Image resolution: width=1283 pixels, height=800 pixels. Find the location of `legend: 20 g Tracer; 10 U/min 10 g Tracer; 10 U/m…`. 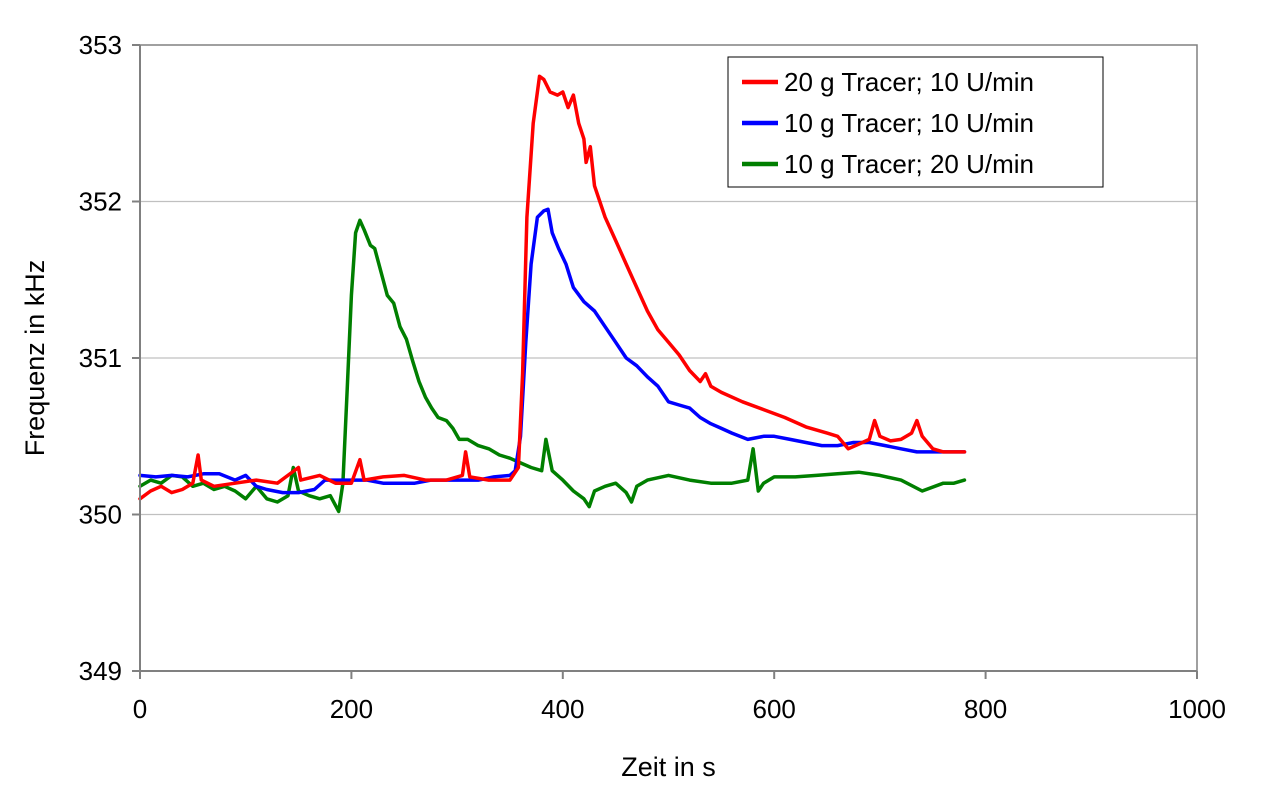

legend: 20 g Tracer; 10 U/min 10 g Tracer; 10 U/m… is located at coordinates (915, 122).